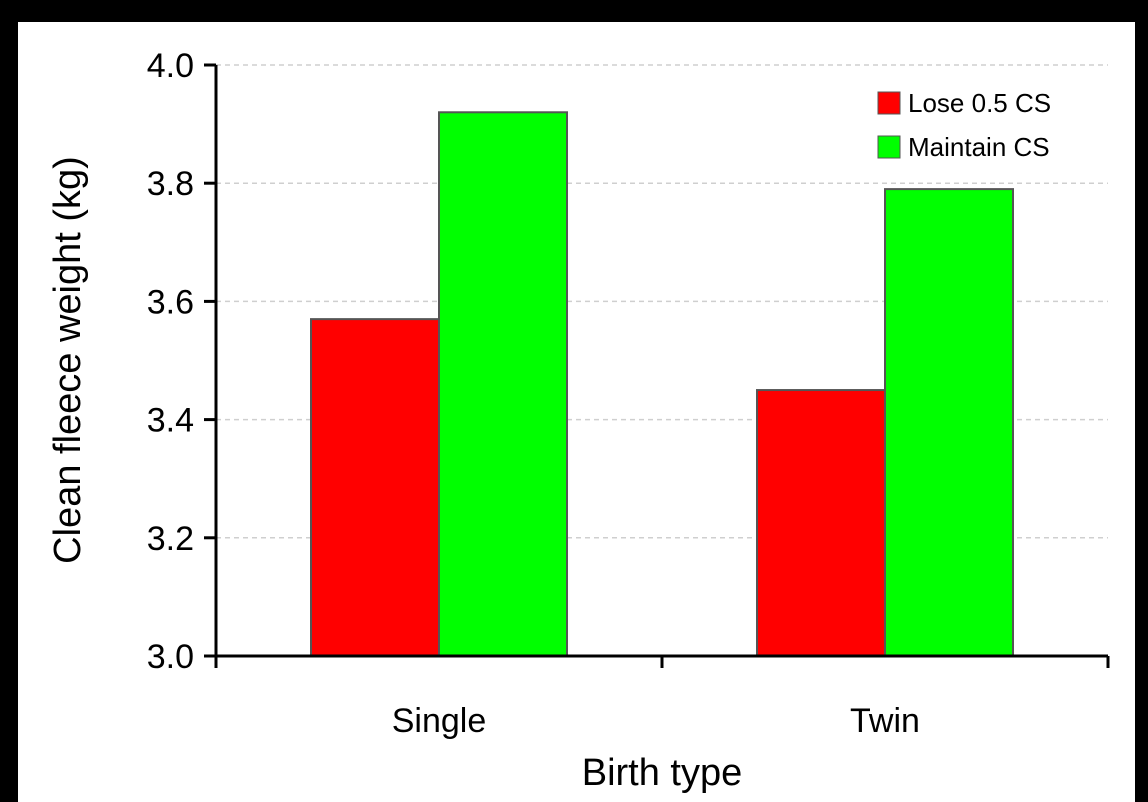 The width and height of the screenshot is (1148, 802). I want to click on x-ticks: Single Twin, so click(662, 698).